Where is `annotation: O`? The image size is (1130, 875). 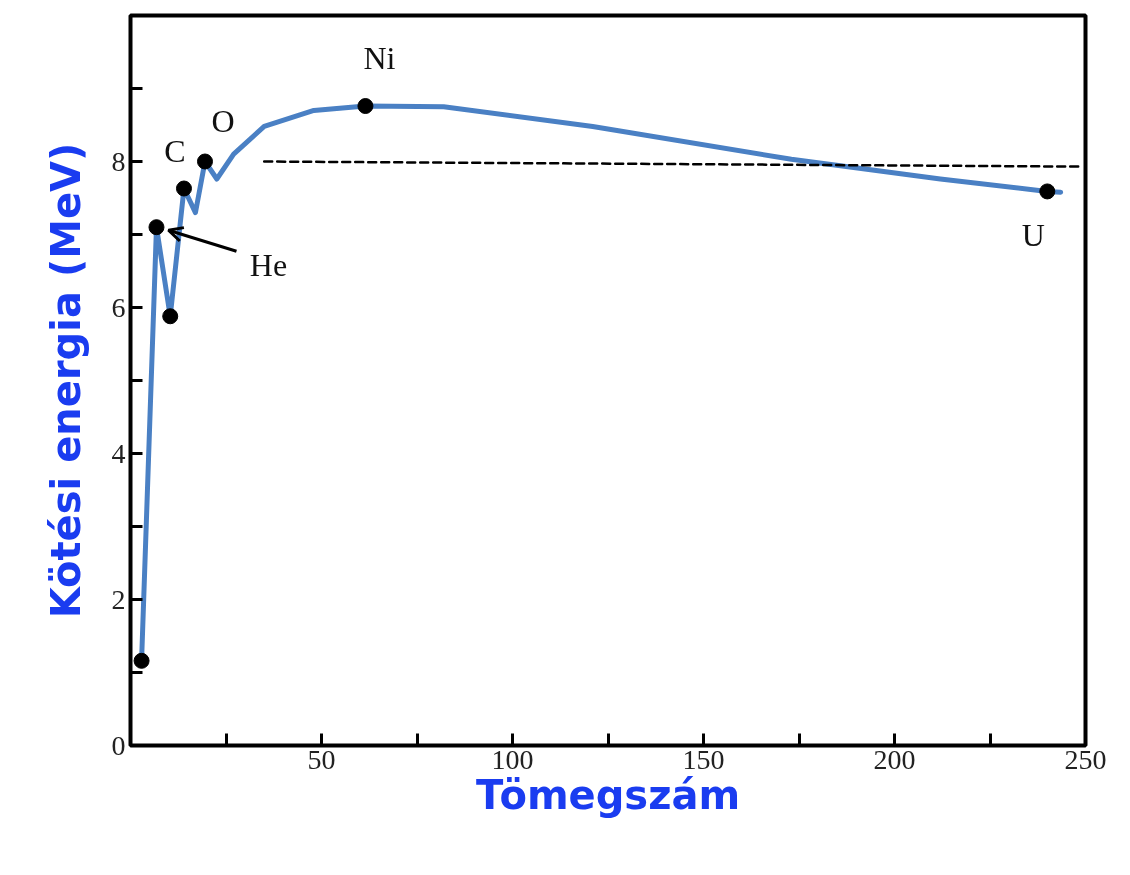
annotation: O is located at coordinates (223, 120).